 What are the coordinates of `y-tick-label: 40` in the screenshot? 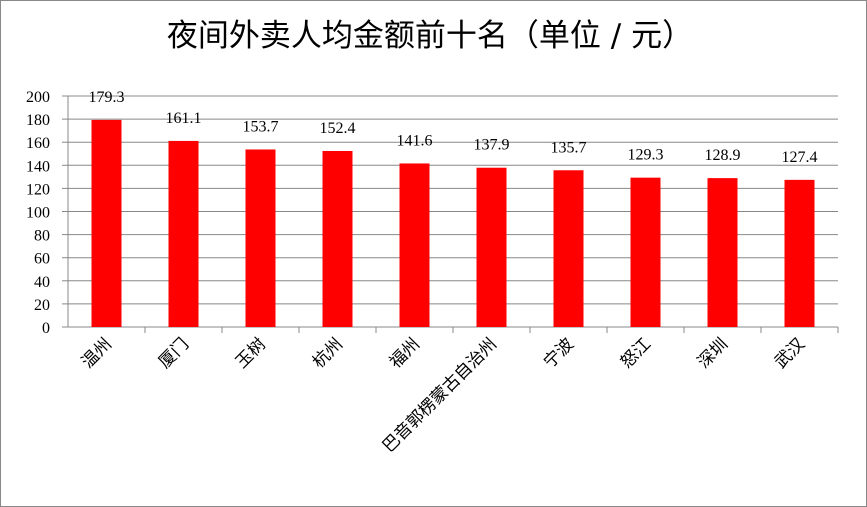 It's located at (42, 282).